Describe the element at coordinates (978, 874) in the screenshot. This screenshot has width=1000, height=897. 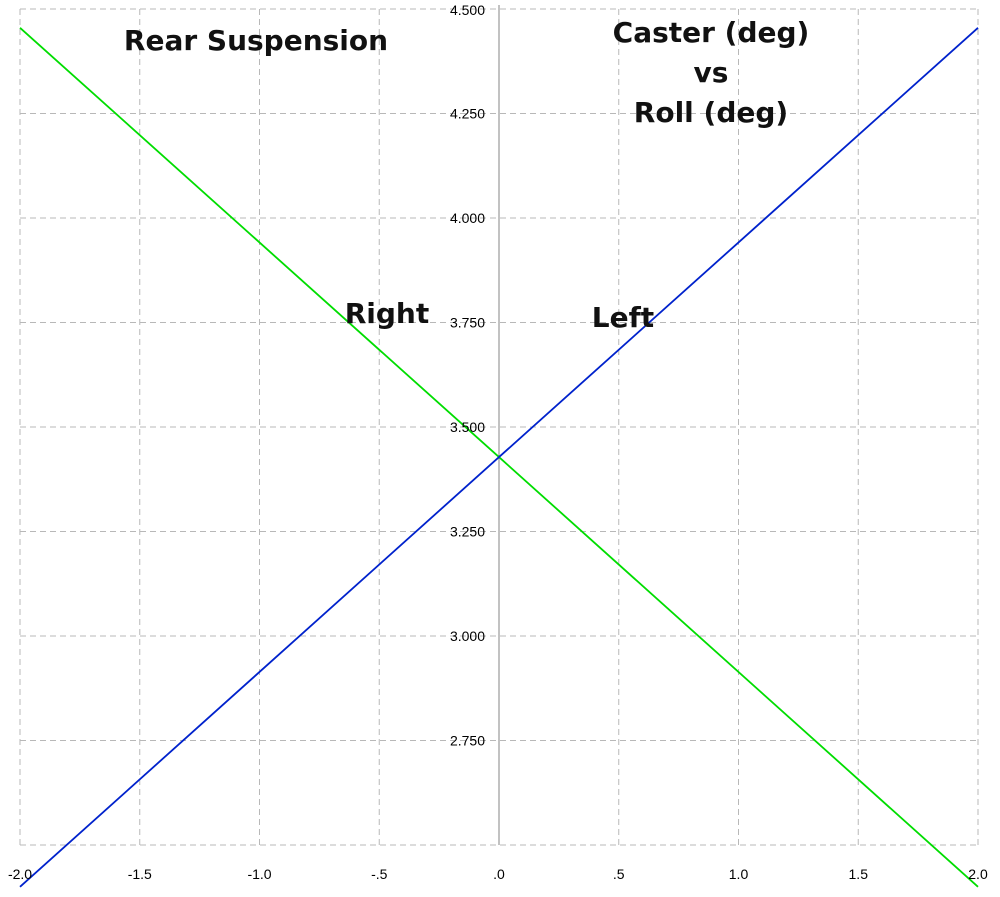
I see `x-tick-label: 2.0` at that location.